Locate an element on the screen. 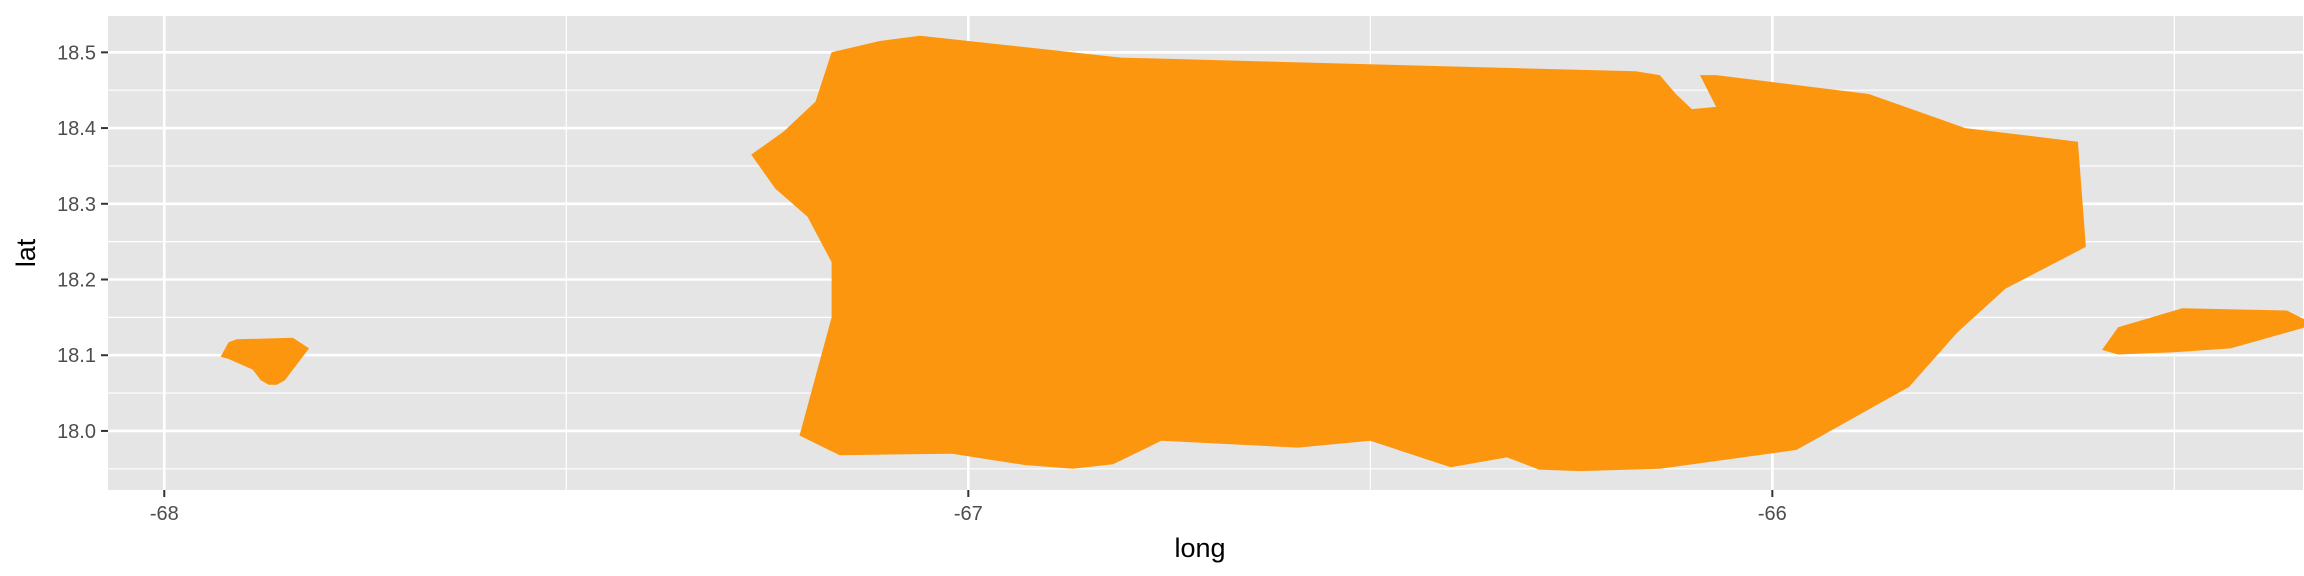  y-tick-label: 18.1 is located at coordinates (76, 356).